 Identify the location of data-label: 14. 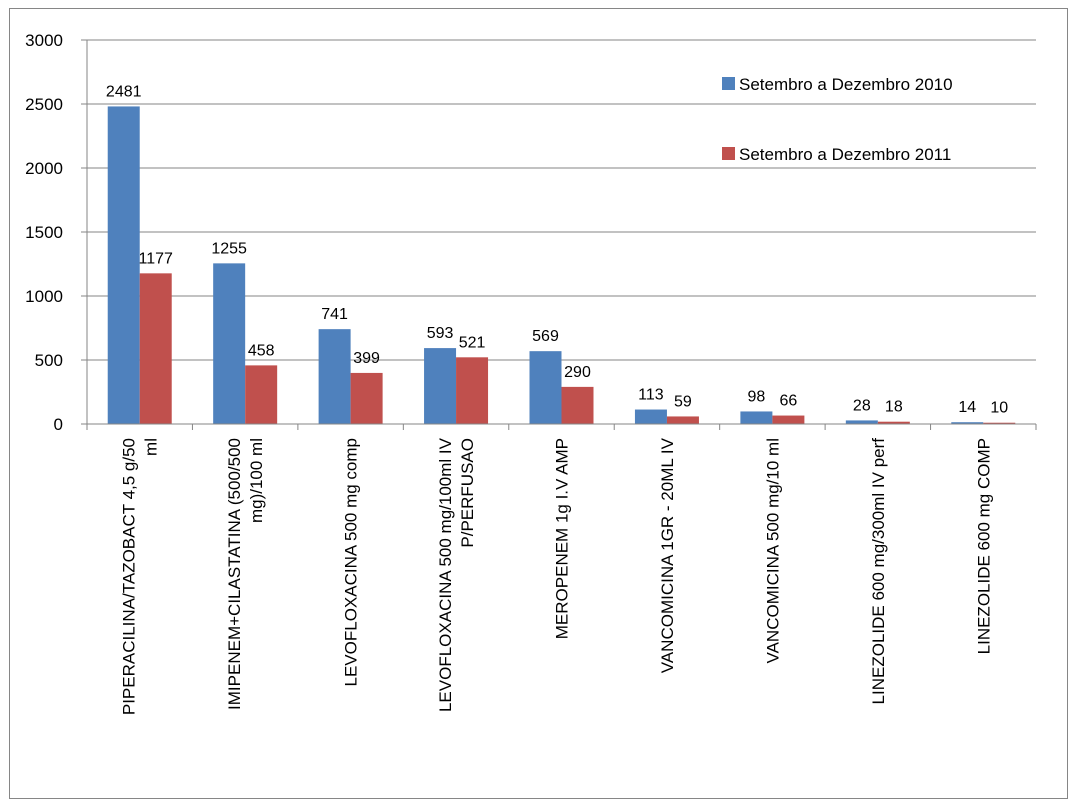
(967, 407).